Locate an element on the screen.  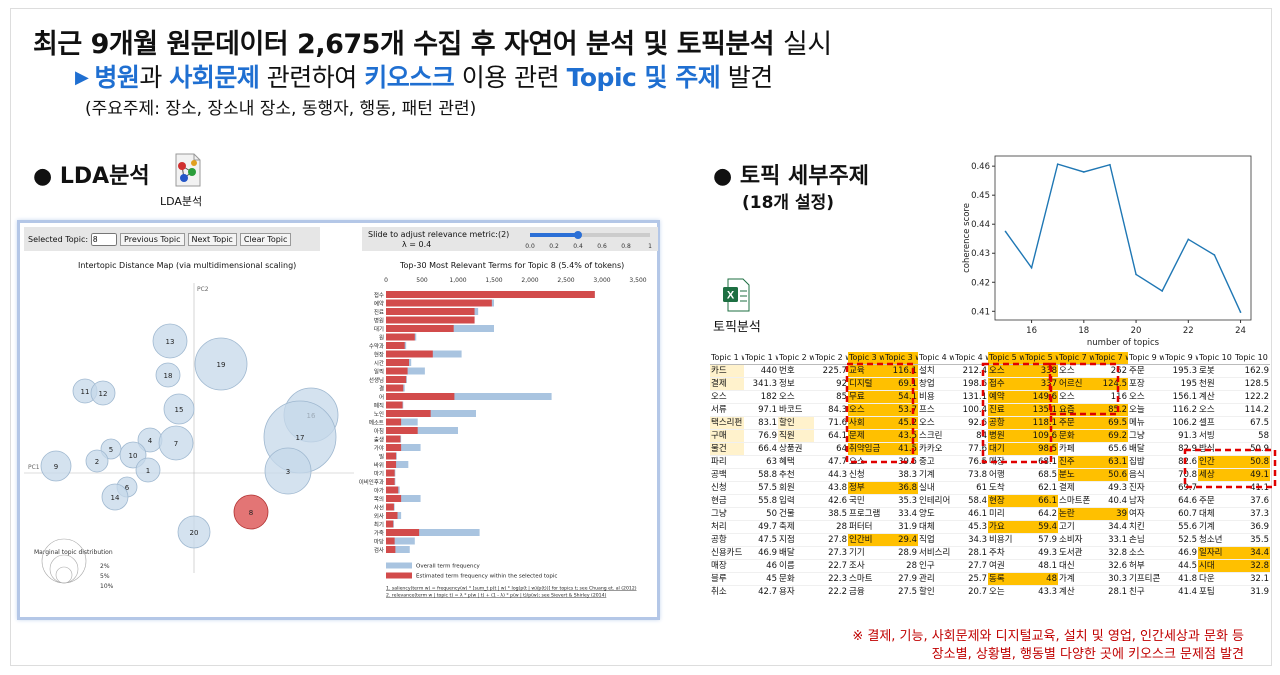
table-cell: 122.2 is located at coordinates (1252, 397).